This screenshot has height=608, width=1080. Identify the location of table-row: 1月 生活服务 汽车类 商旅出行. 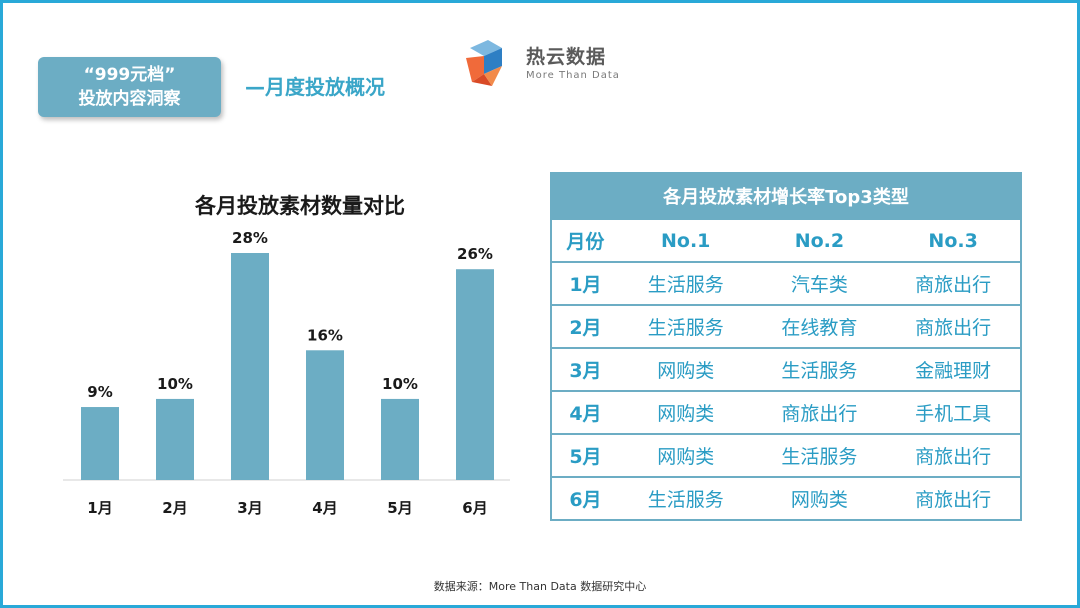
(786, 283).